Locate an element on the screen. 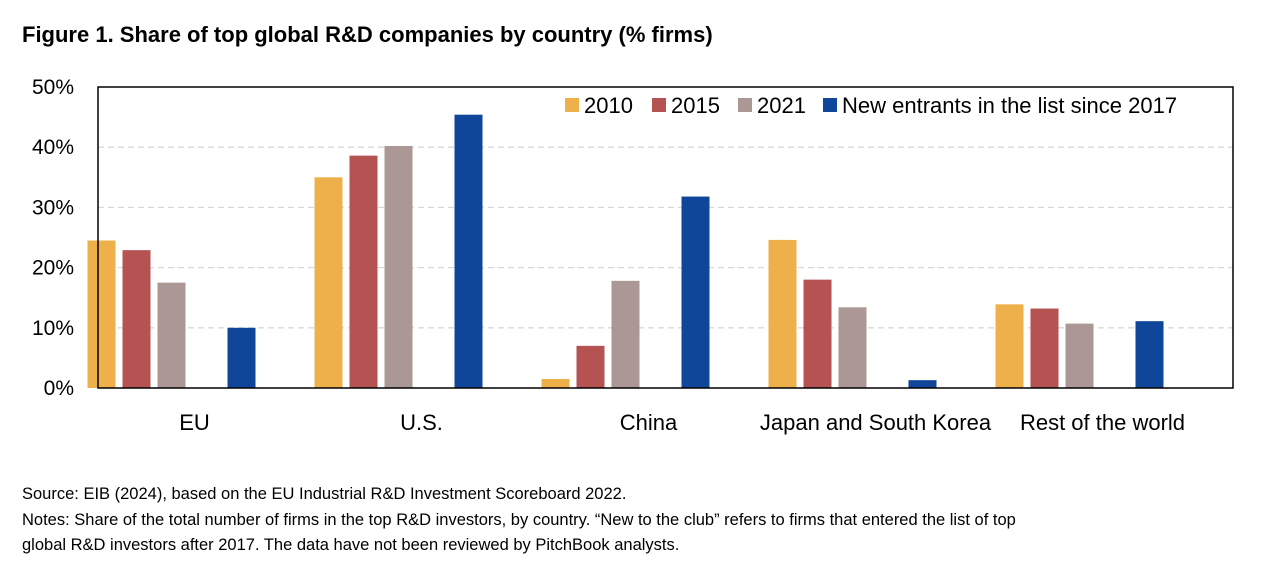 The width and height of the screenshot is (1268, 582). y-tick-label: 40% is located at coordinates (53, 147).